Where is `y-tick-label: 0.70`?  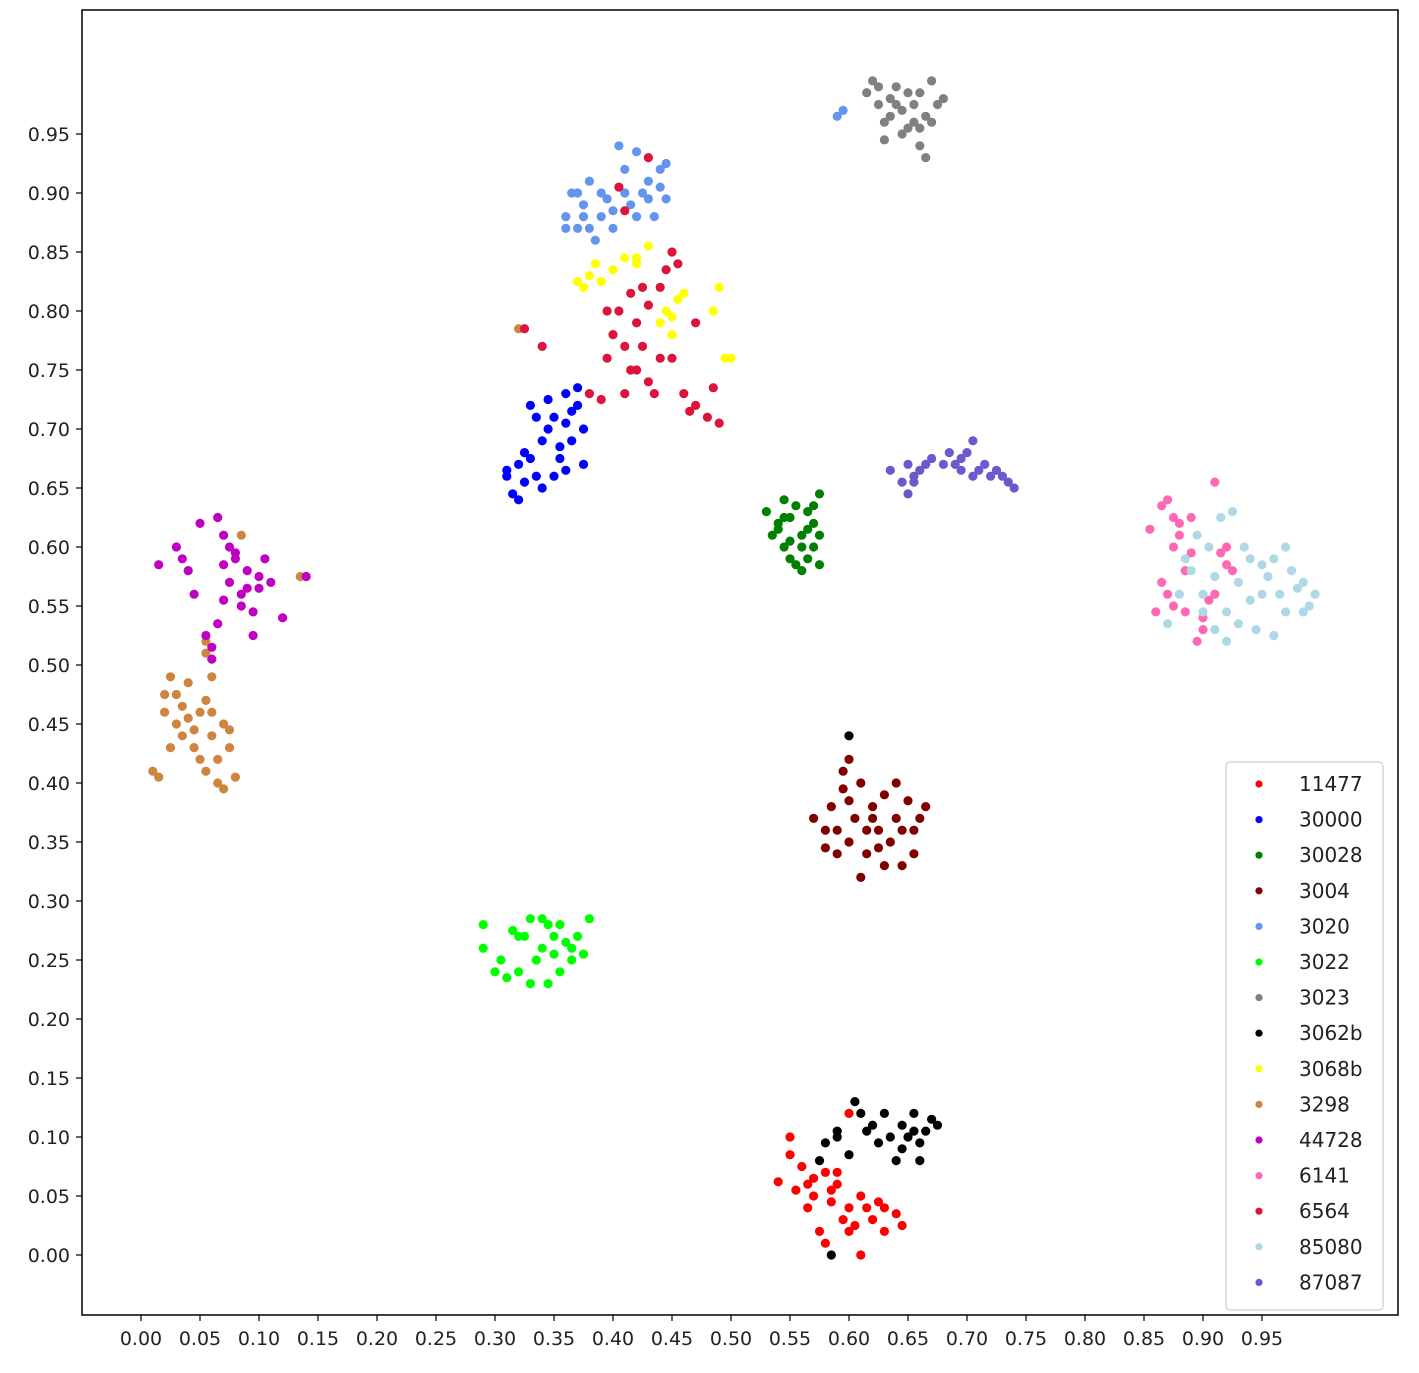
y-tick-label: 0.70 is located at coordinates (49, 430).